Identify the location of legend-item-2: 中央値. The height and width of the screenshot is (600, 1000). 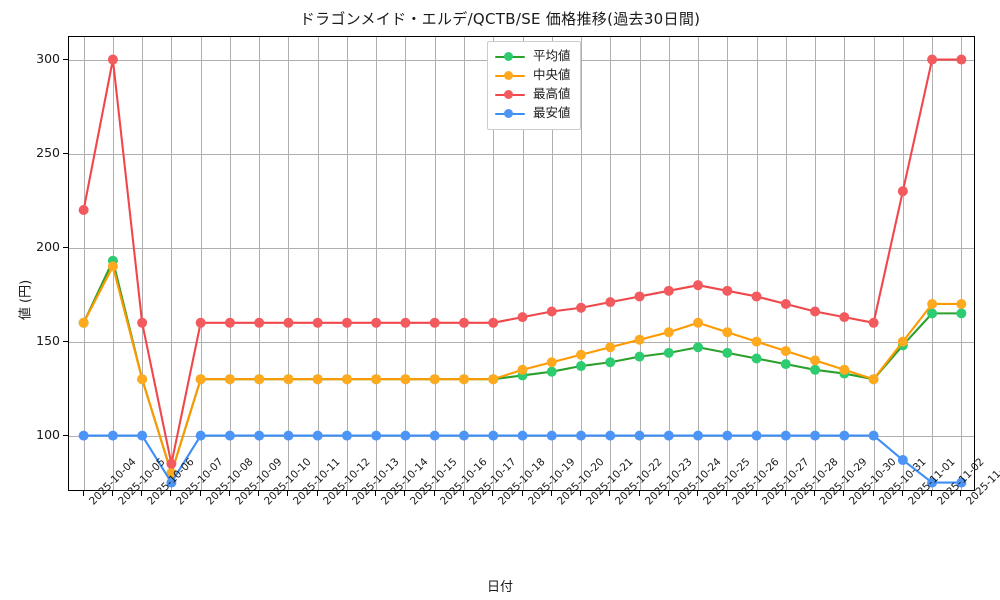
(533, 75).